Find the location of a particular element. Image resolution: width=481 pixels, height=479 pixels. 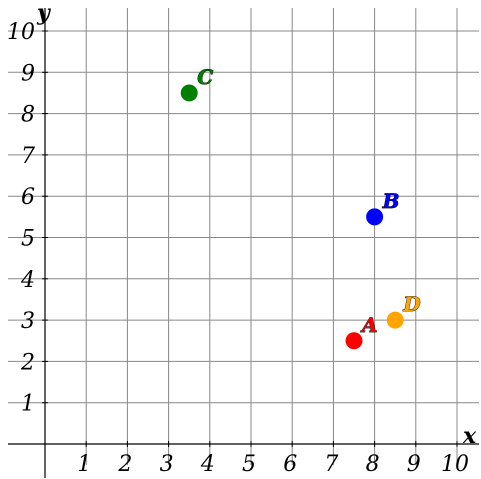

point-label-b: B is located at coordinates (391, 201).